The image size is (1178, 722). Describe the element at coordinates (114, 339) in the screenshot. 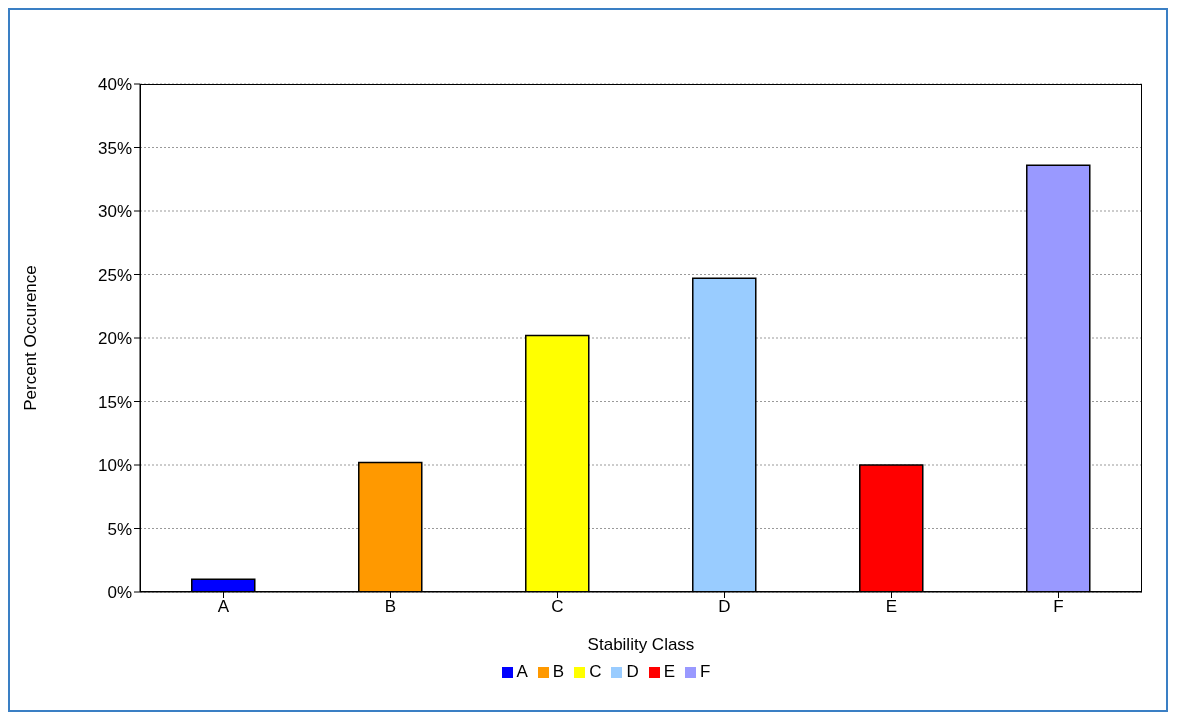

I see `y-tick-label: 20%` at that location.